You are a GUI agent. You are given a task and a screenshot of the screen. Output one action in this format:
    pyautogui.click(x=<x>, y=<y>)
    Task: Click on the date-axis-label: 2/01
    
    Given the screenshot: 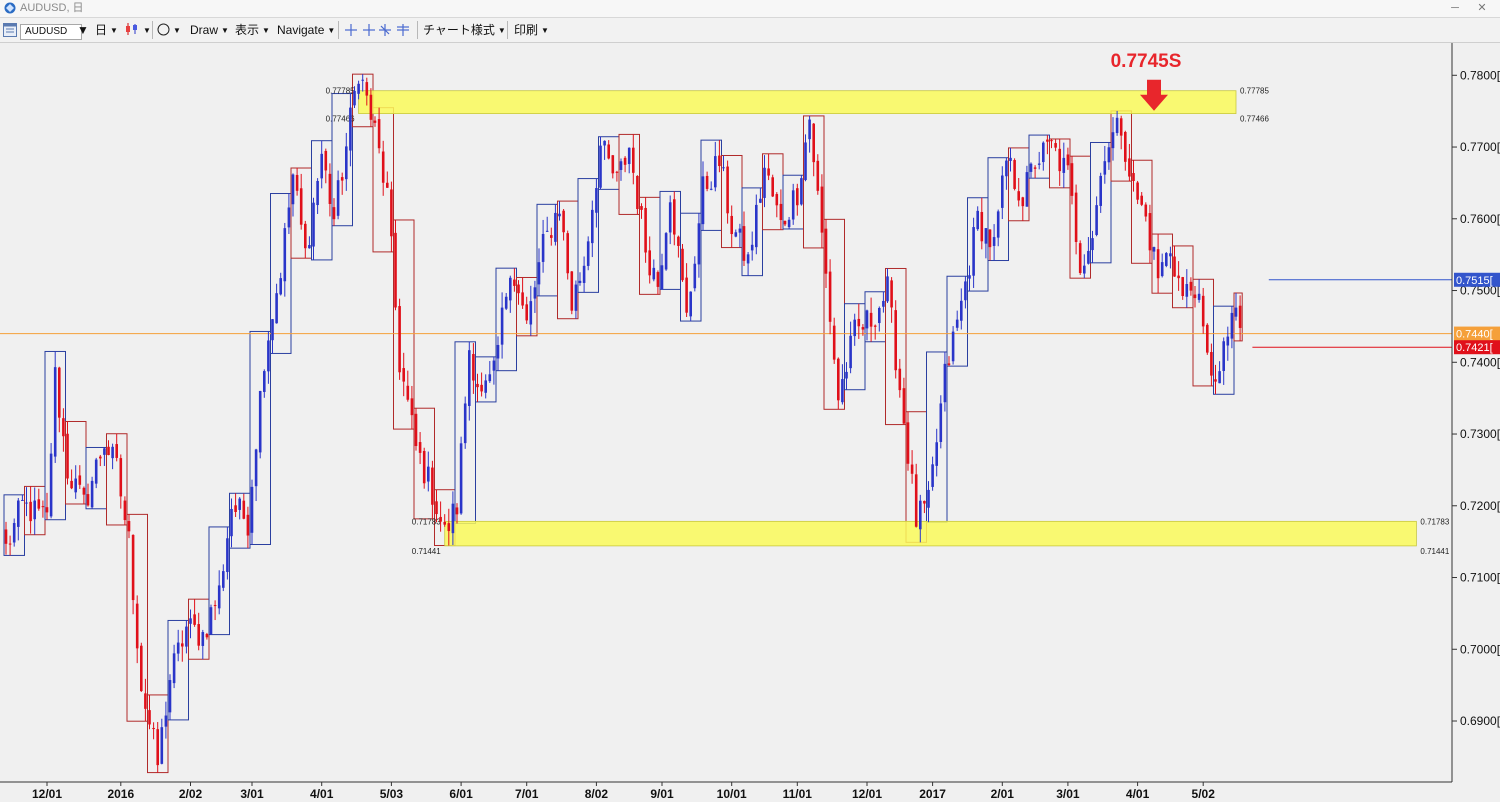 What is the action you would take?
    pyautogui.click(x=1003, y=794)
    